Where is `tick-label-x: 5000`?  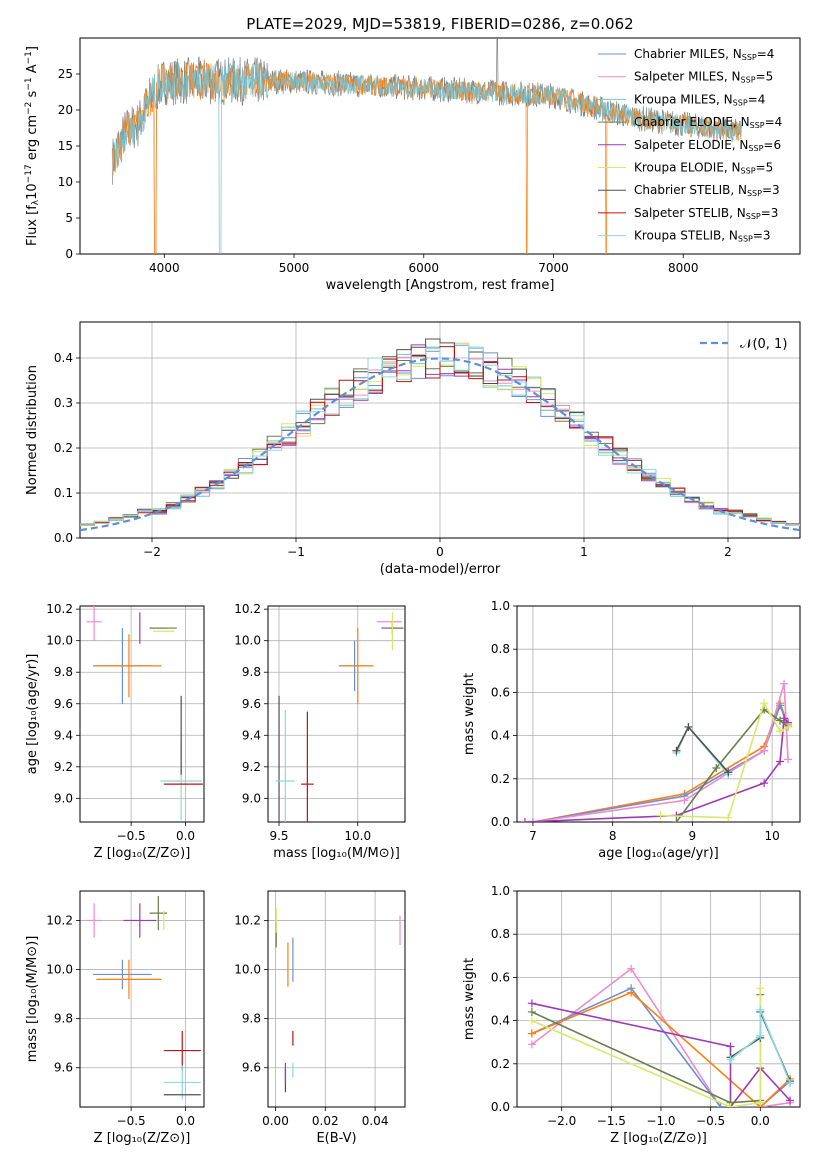 tick-label-x: 5000 is located at coordinates (294, 268).